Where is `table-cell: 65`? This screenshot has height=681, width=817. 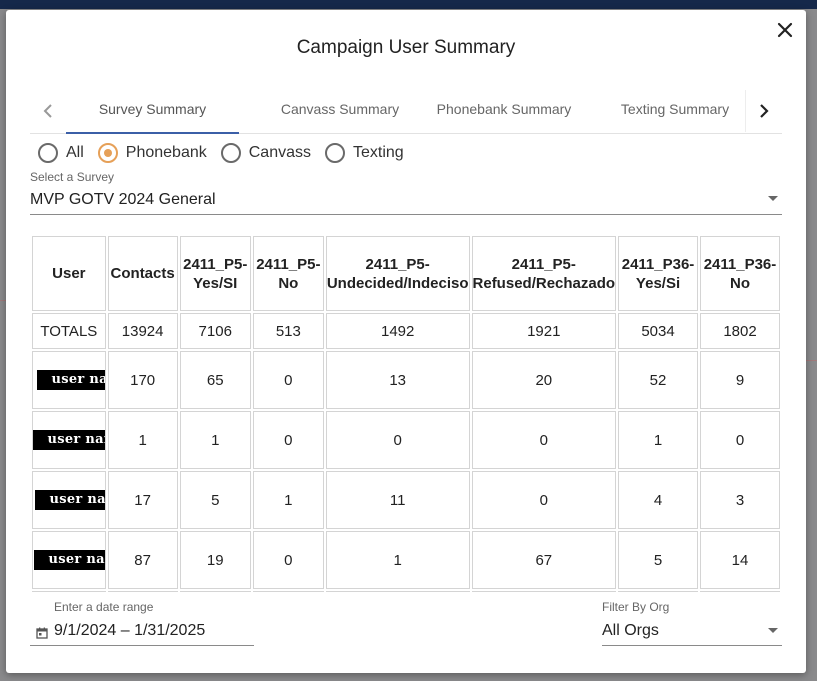
table-cell: 65 is located at coordinates (215, 380).